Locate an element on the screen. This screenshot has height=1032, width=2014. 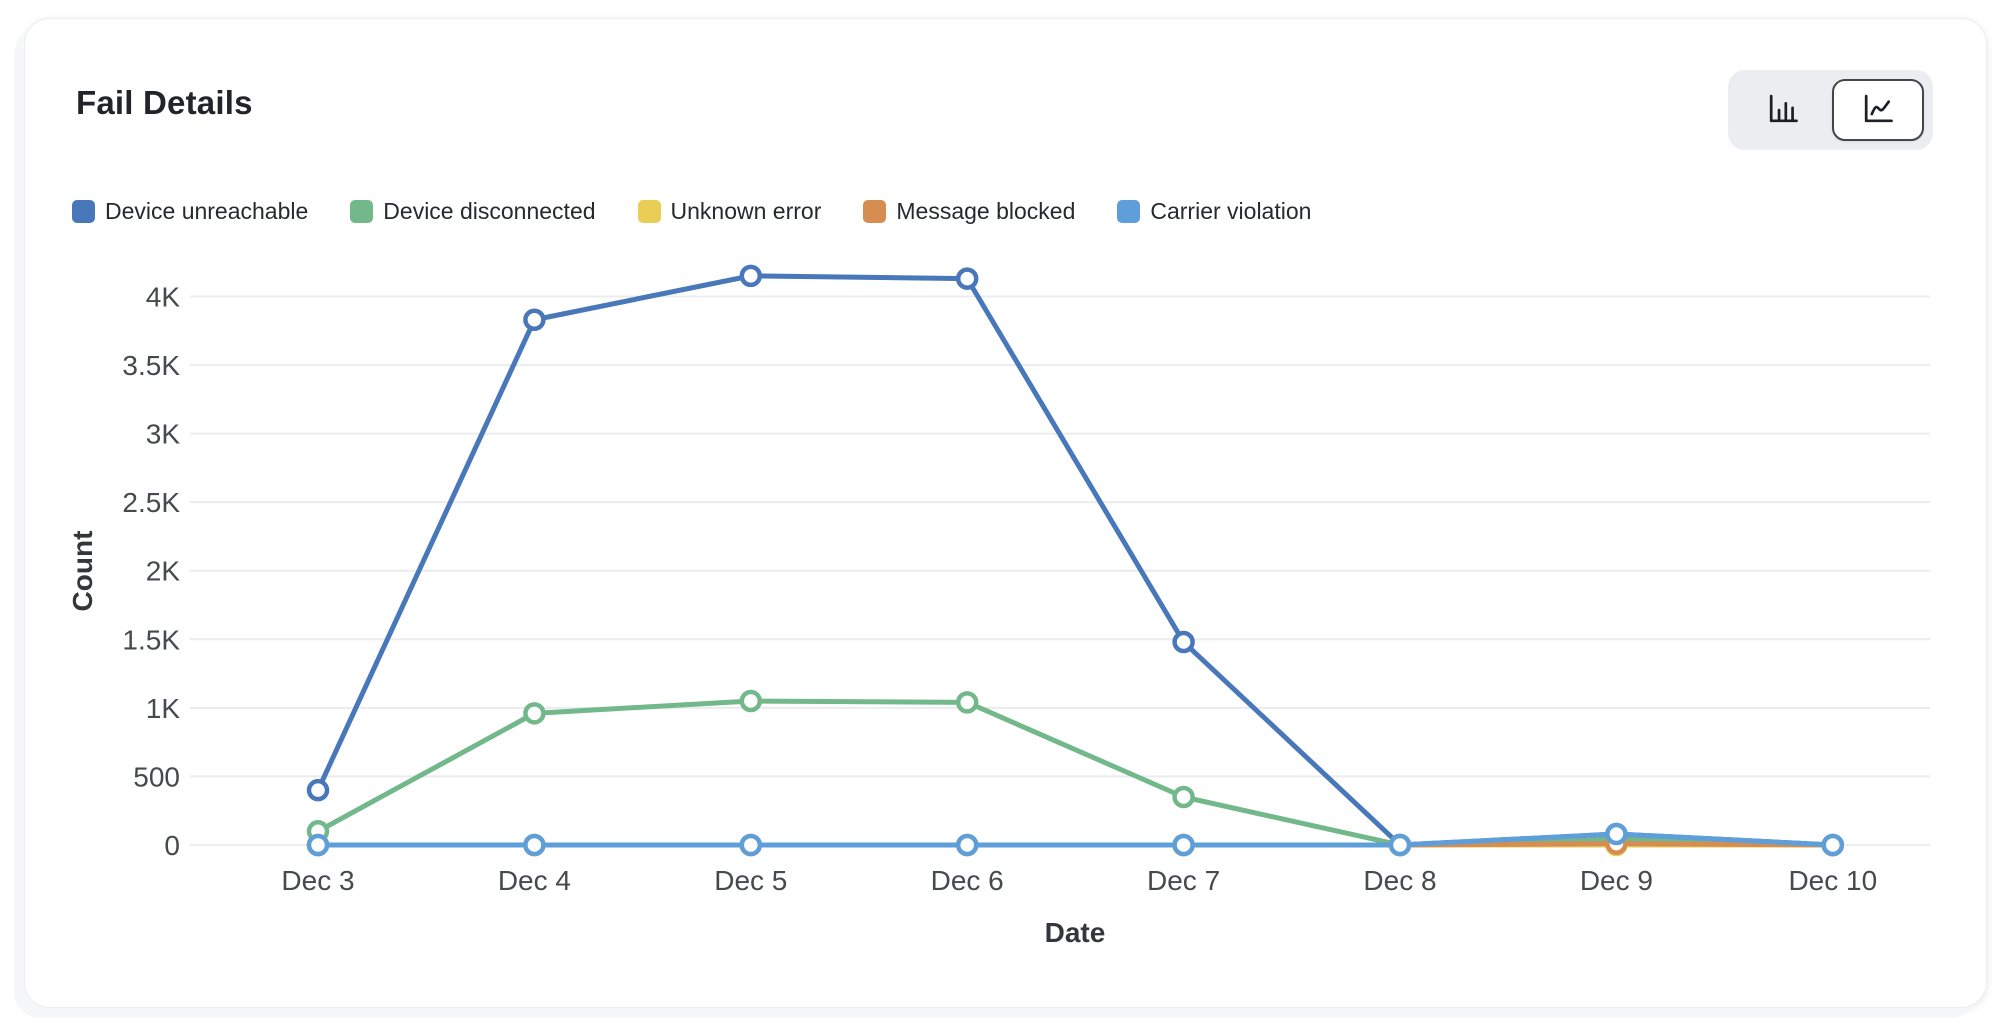
x-axis-title: Date is located at coordinates (1075, 932).